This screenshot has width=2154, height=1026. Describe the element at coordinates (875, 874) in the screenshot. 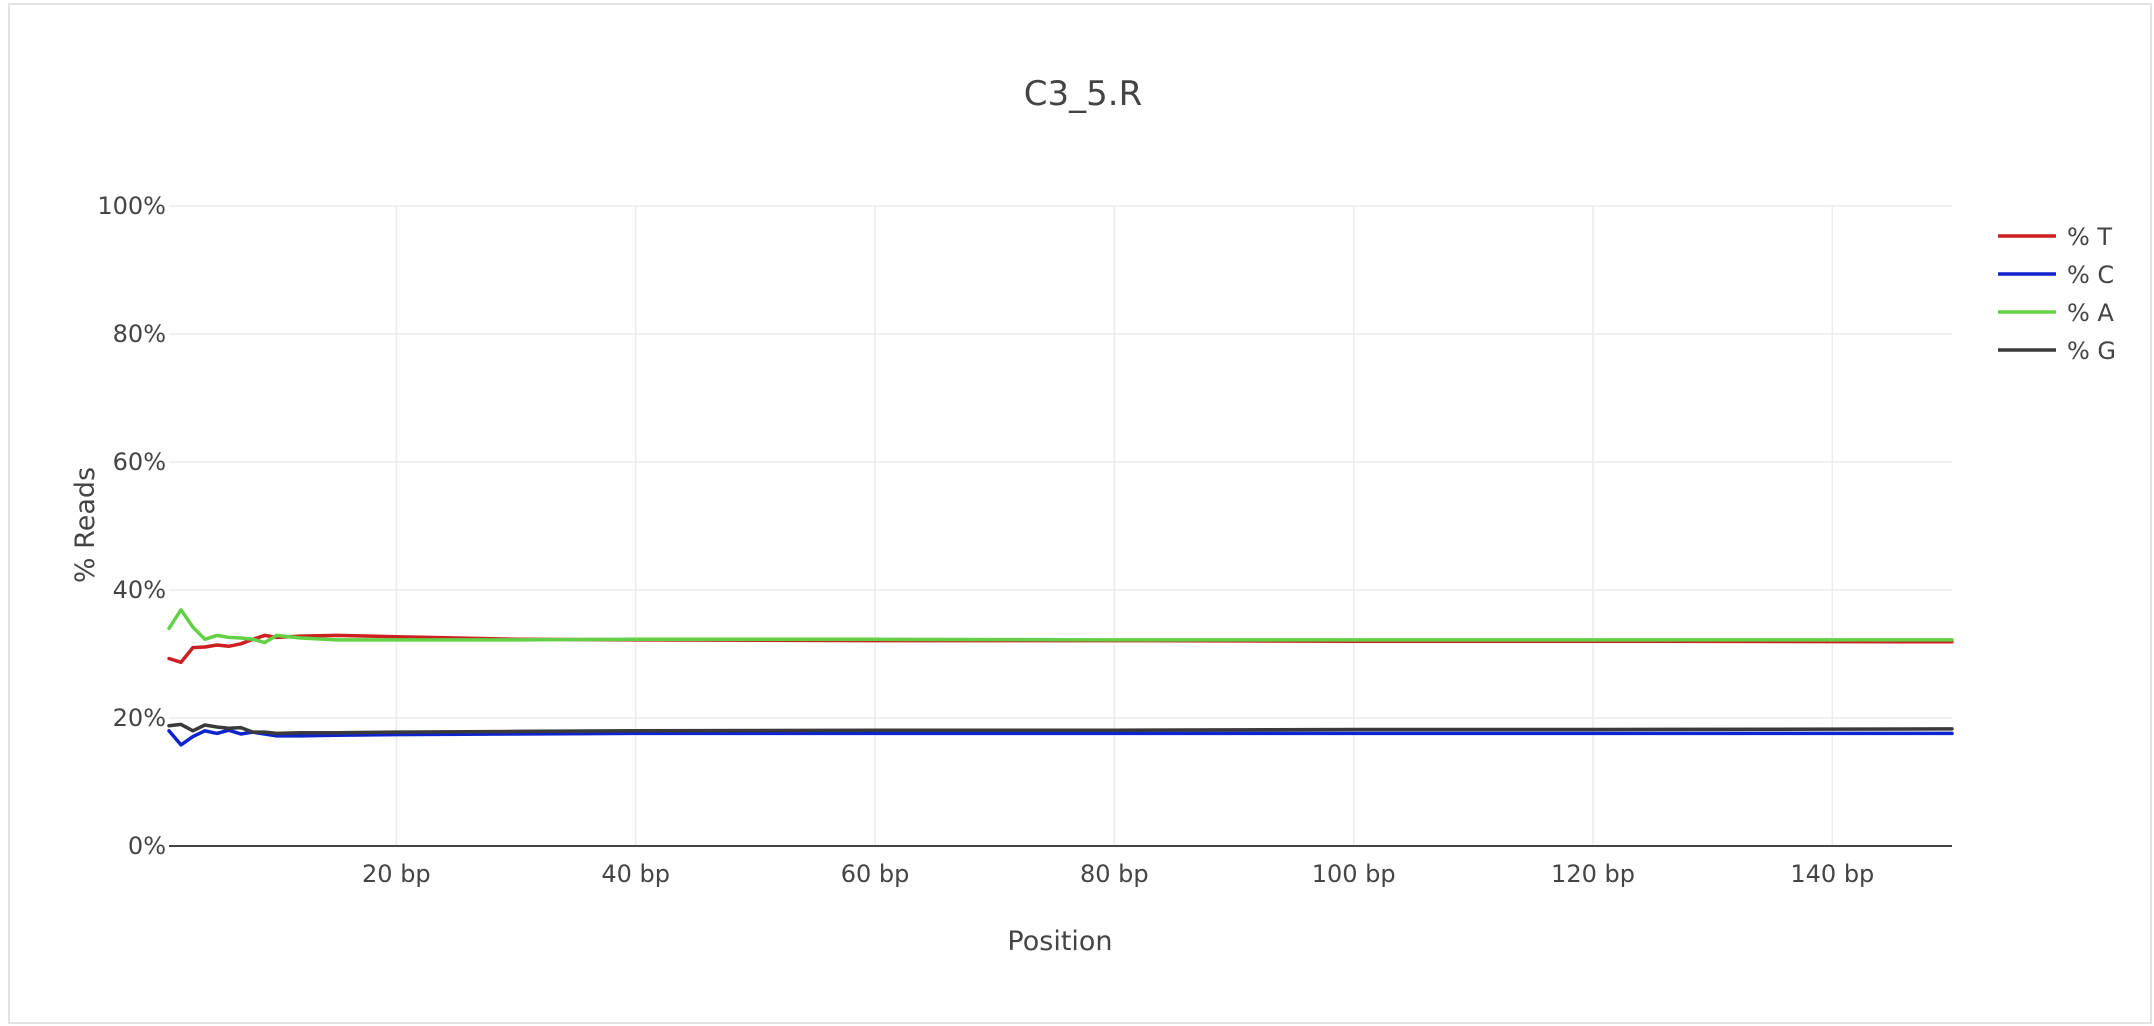

I see `x-tick-label: 60 bp` at that location.